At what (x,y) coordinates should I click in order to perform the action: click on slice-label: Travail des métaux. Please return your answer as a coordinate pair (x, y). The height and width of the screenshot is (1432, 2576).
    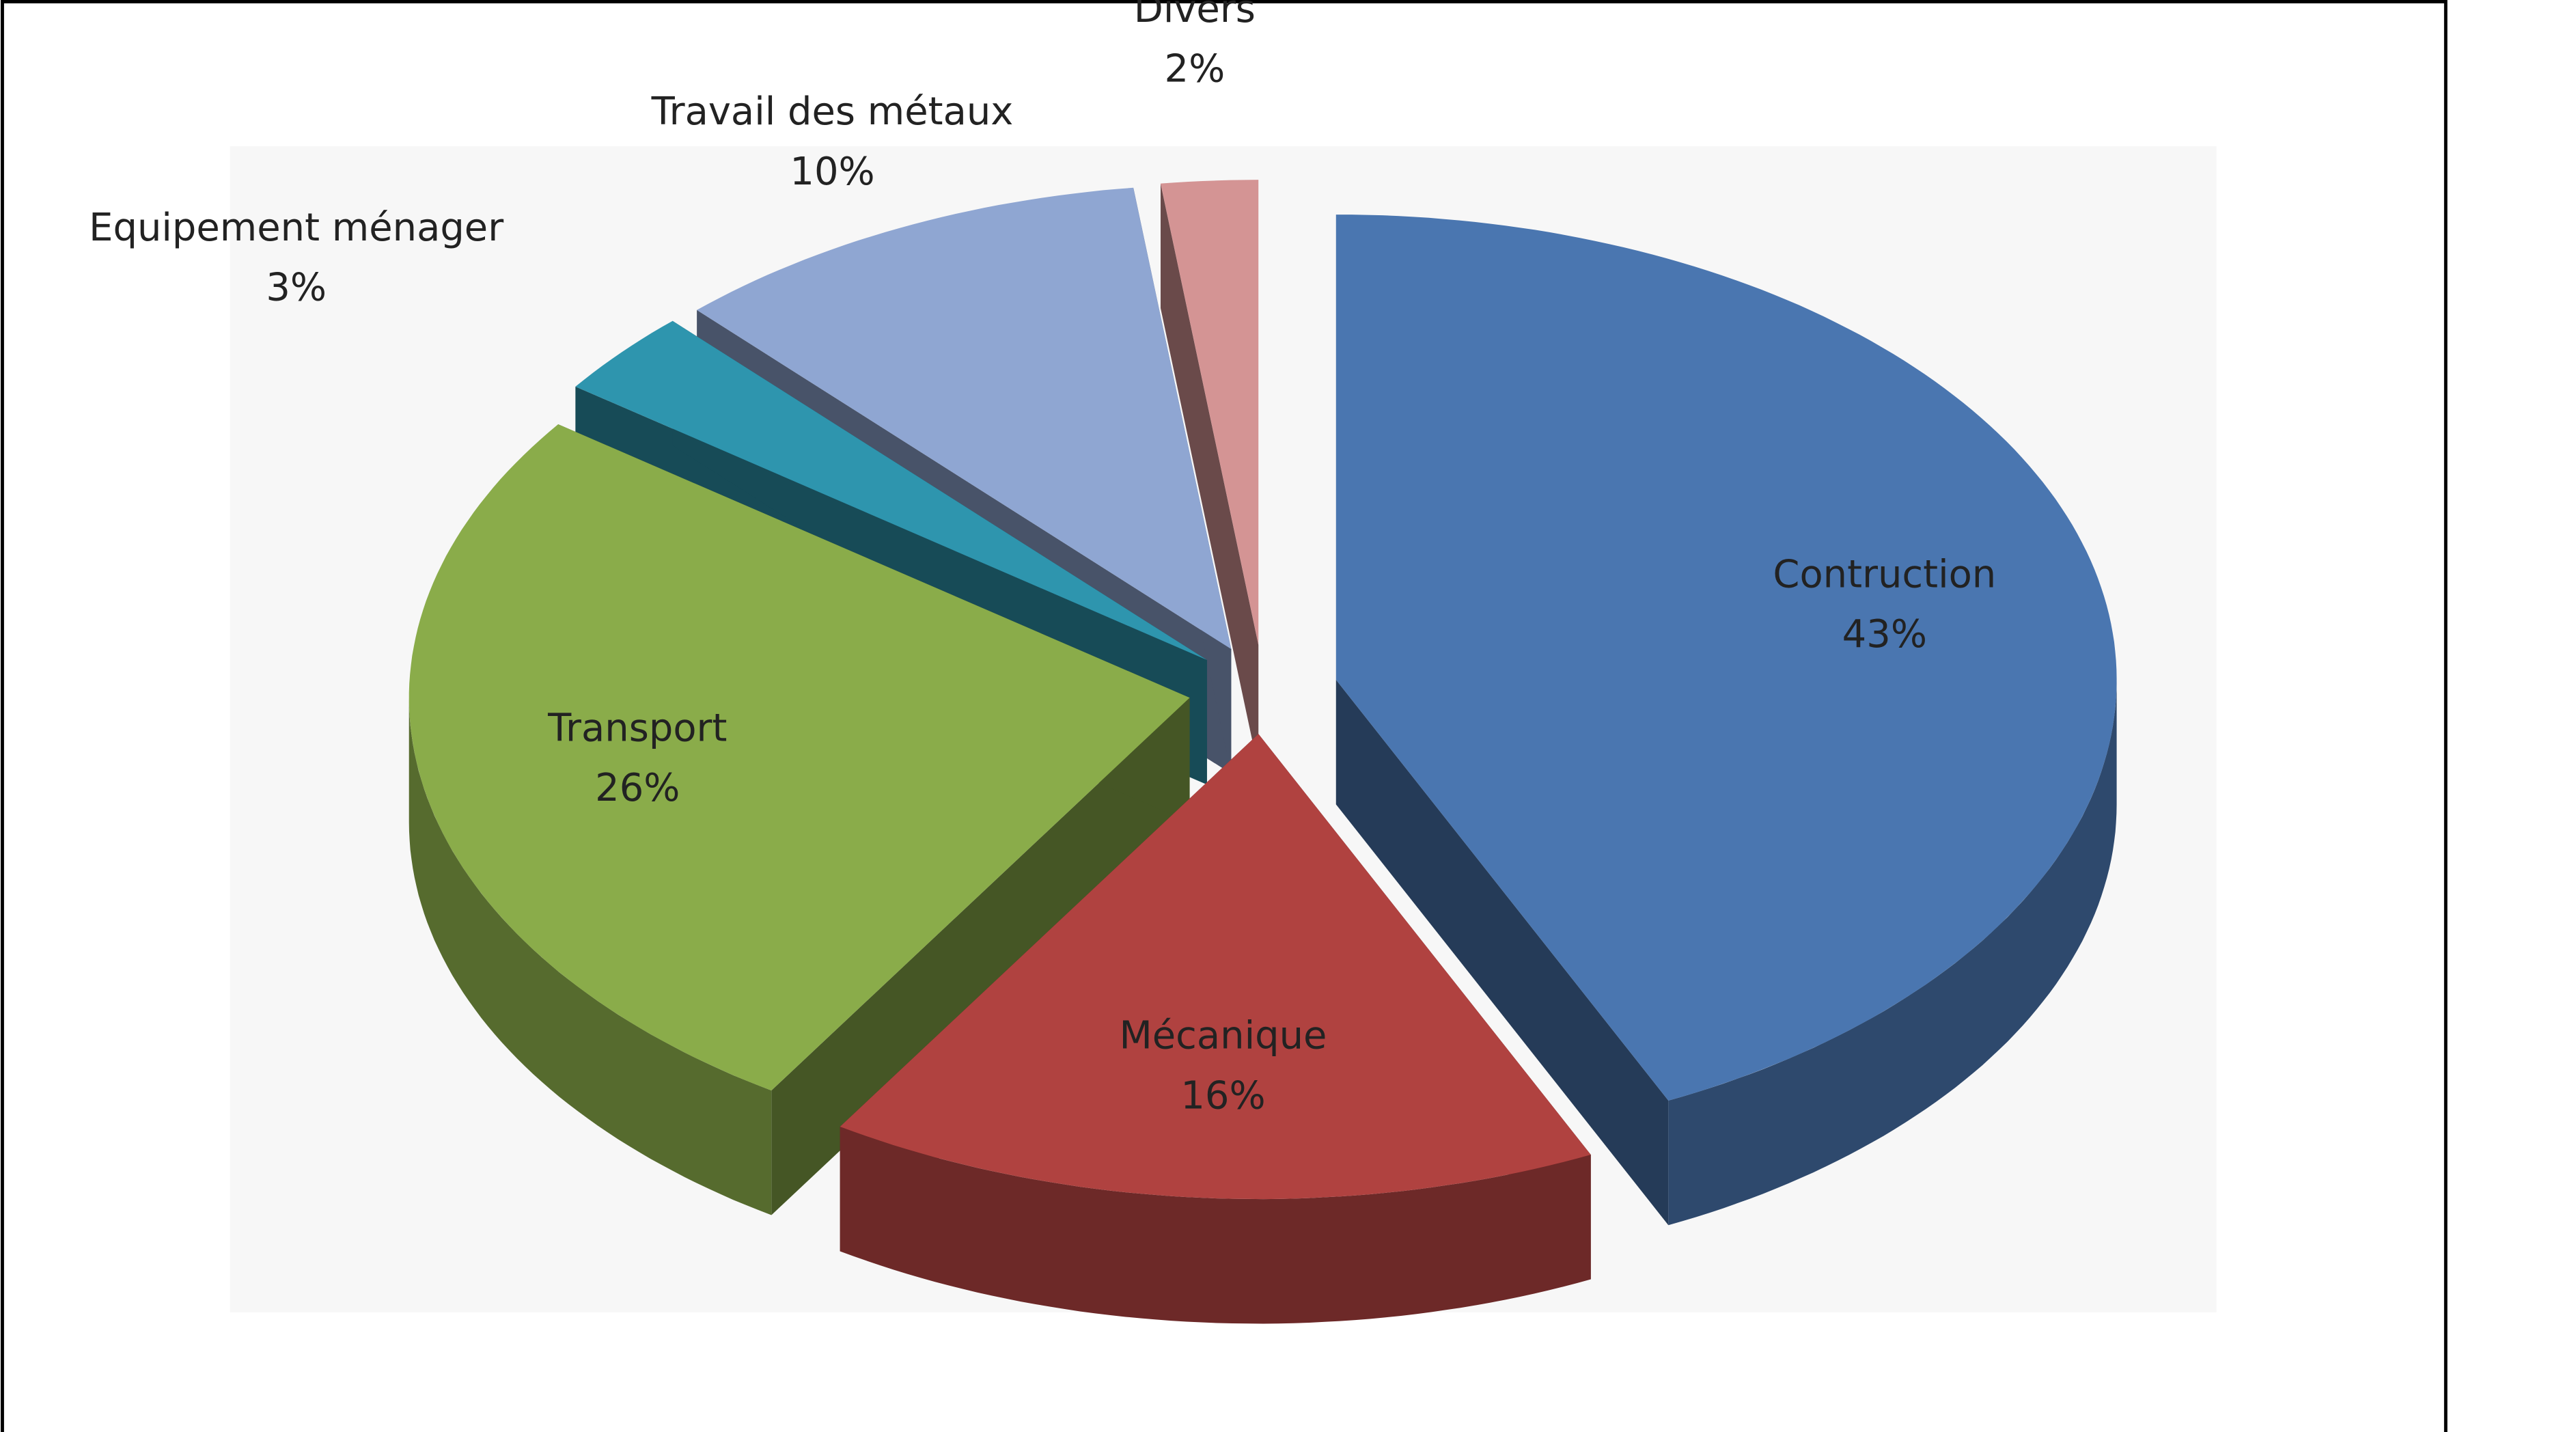
    Looking at the image, I should click on (833, 112).